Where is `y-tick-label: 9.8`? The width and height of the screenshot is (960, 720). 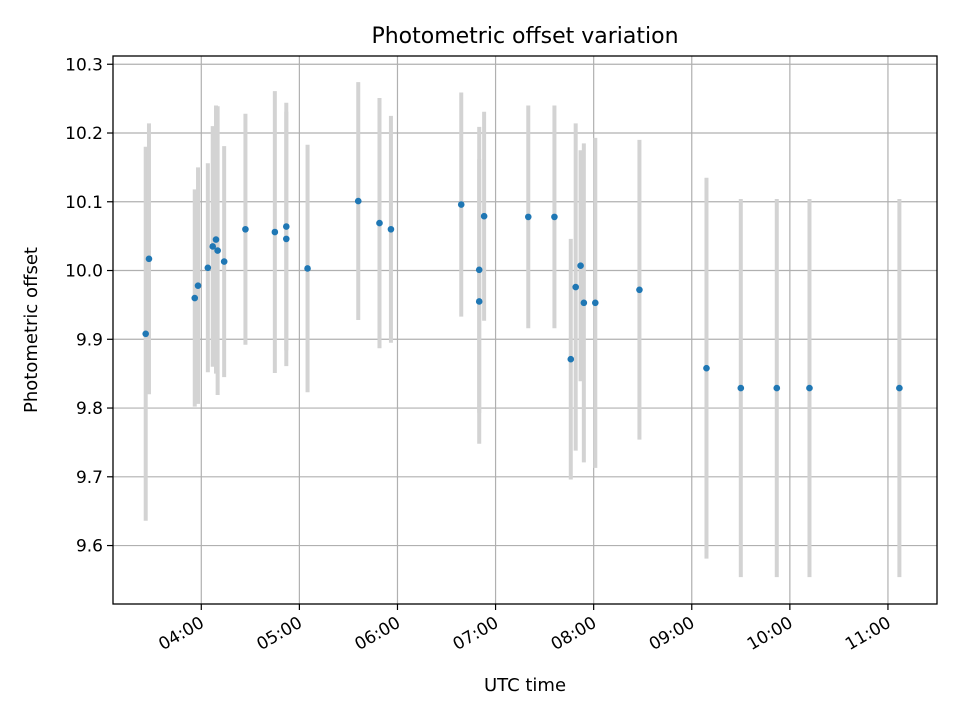
y-tick-label: 9.8 is located at coordinates (89, 409).